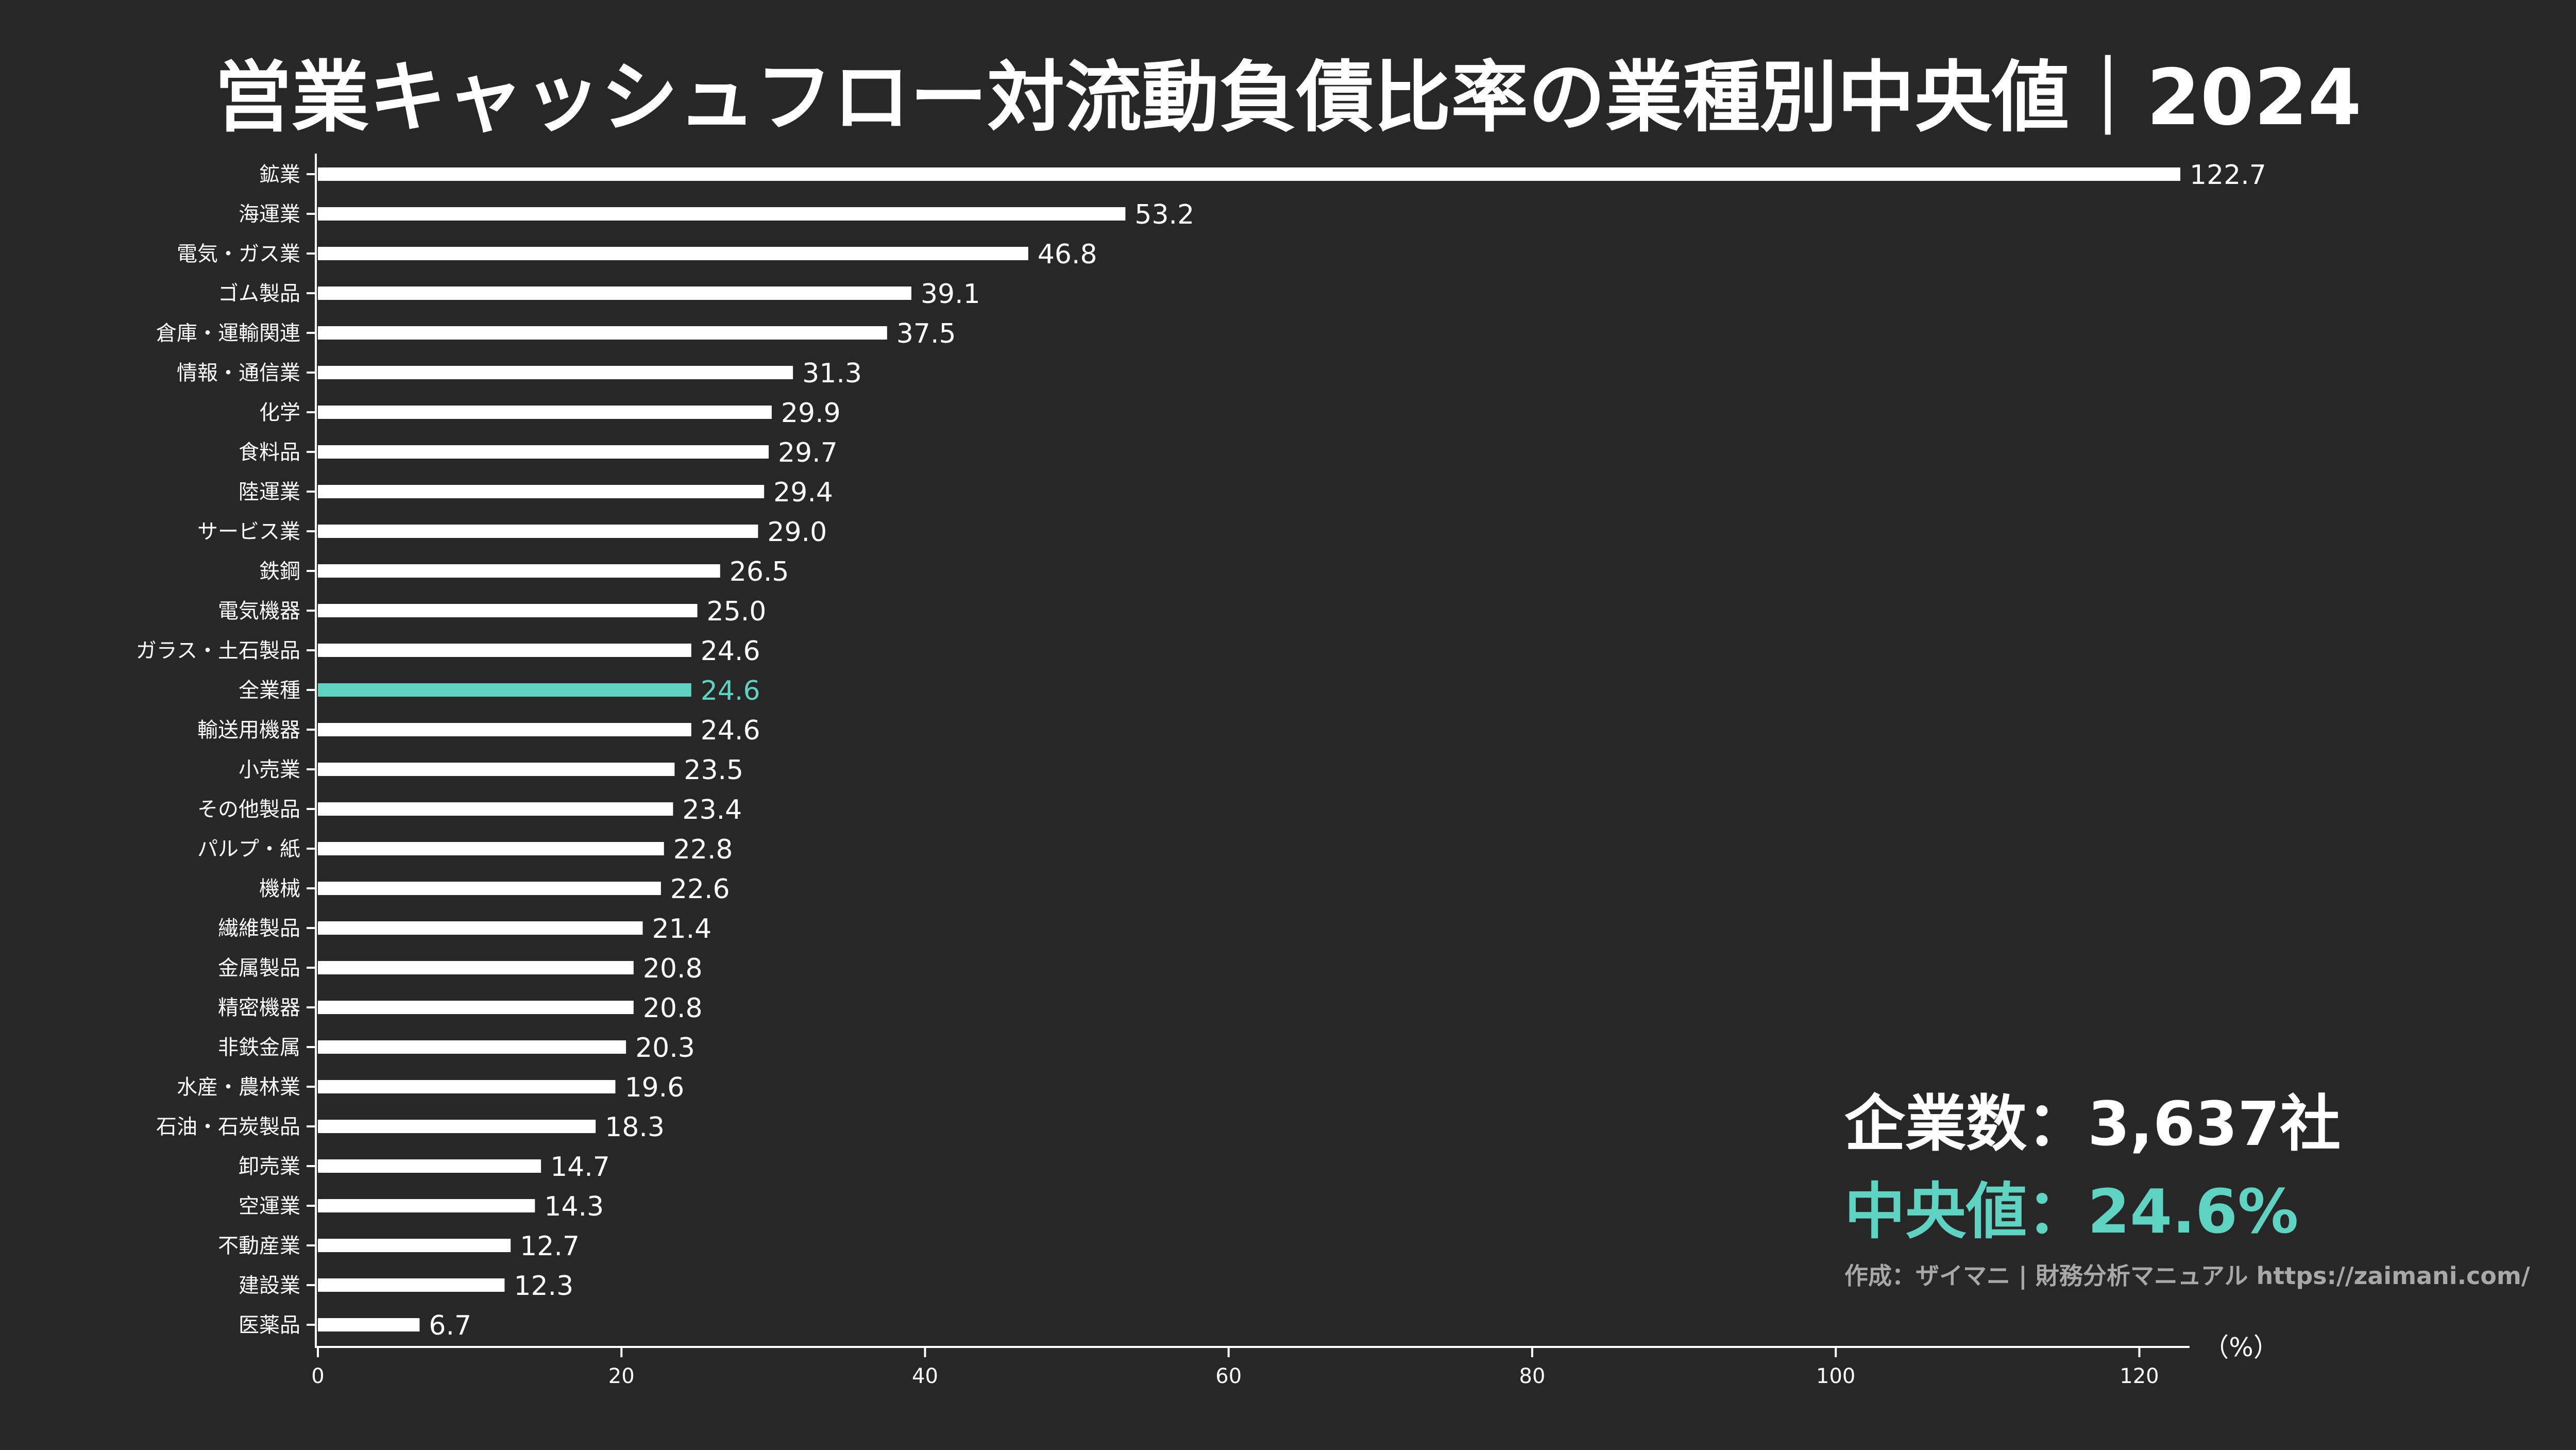 This screenshot has width=2576, height=1450. I want to click on value-label: 23.4, so click(712, 810).